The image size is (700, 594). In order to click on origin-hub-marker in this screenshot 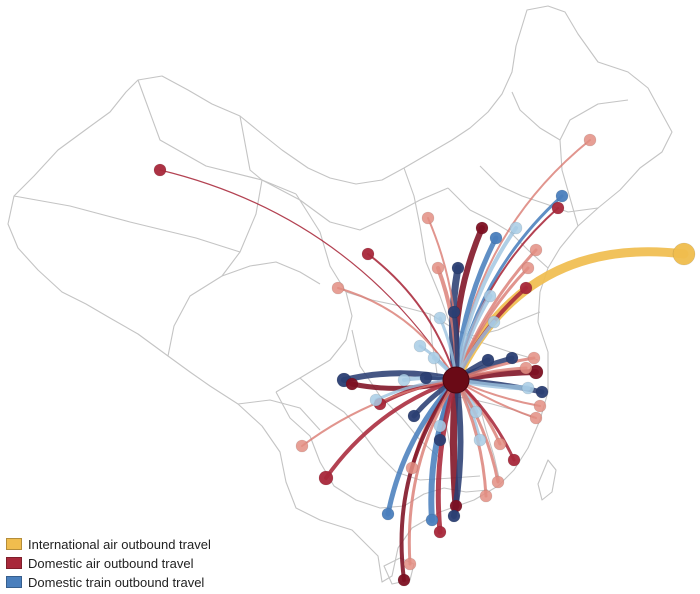, I will do `click(456, 380)`.